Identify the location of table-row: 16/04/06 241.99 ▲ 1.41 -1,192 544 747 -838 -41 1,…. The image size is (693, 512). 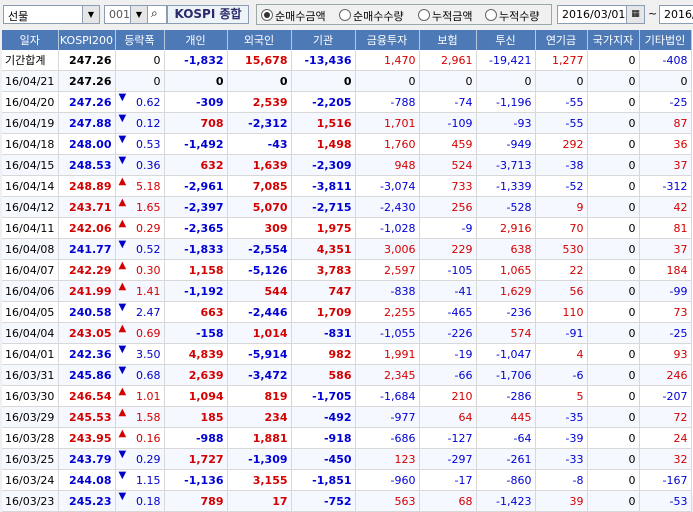
(347, 291).